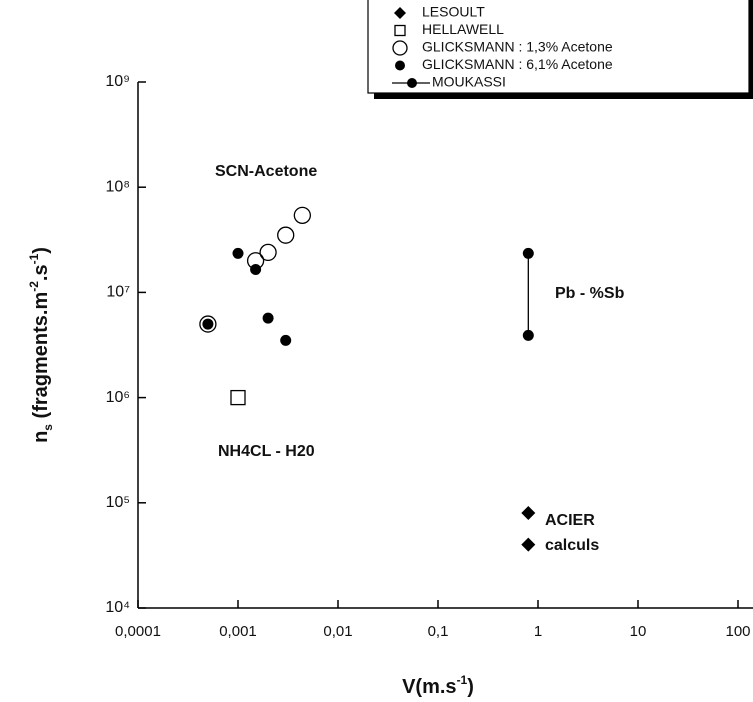  I want to click on legend-label: MOUKASSI, so click(469, 82).